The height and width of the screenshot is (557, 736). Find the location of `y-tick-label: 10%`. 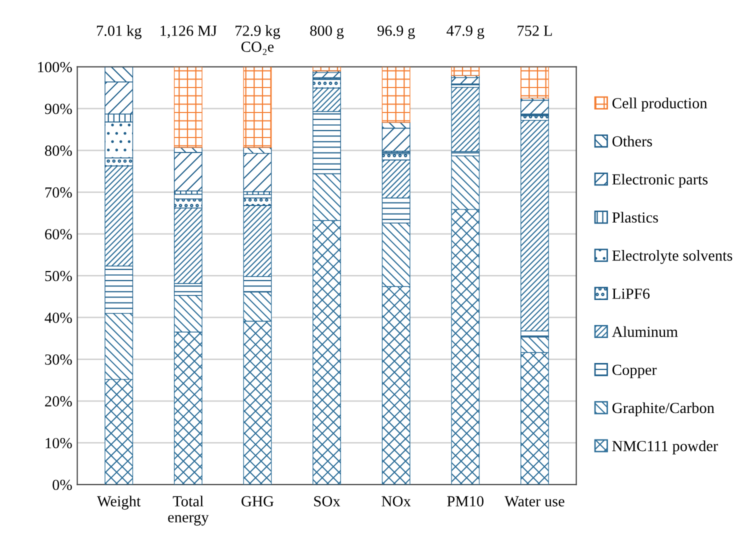

y-tick-label: 10% is located at coordinates (59, 443).